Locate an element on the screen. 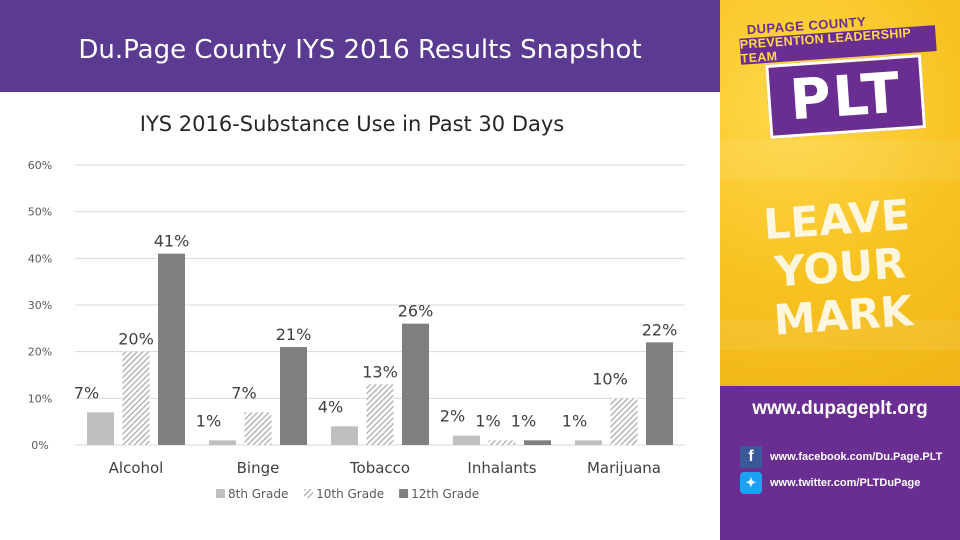  chart-title: IYS 2016-Substance Use in Past 30 Days is located at coordinates (352, 124).